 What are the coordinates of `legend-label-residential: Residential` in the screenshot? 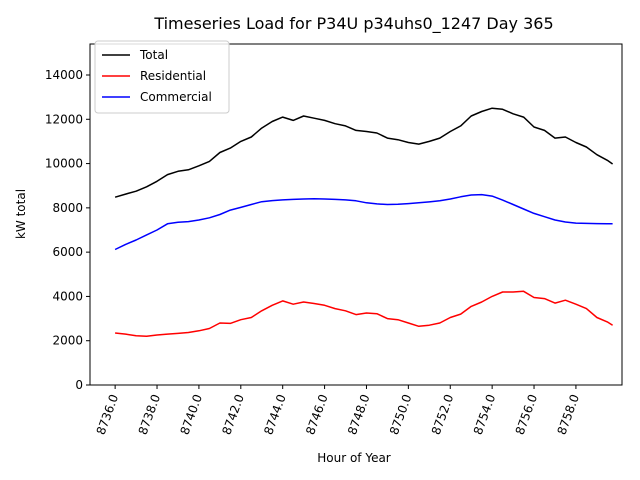 It's located at (173, 76).